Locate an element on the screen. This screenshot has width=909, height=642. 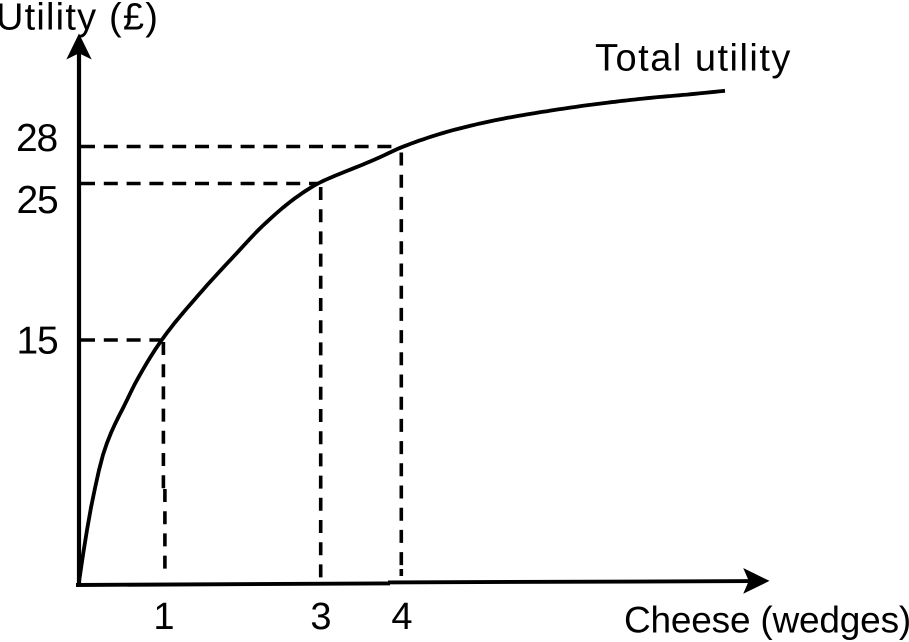
svg-text: Utility (£) is located at coordinates (79, 19).